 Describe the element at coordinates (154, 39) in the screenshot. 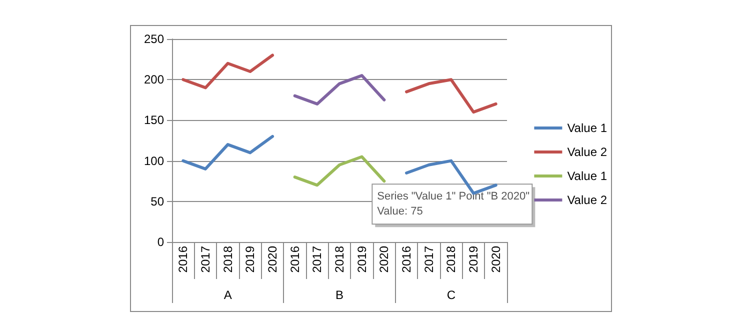

I see `y-tick-label: 250` at that location.